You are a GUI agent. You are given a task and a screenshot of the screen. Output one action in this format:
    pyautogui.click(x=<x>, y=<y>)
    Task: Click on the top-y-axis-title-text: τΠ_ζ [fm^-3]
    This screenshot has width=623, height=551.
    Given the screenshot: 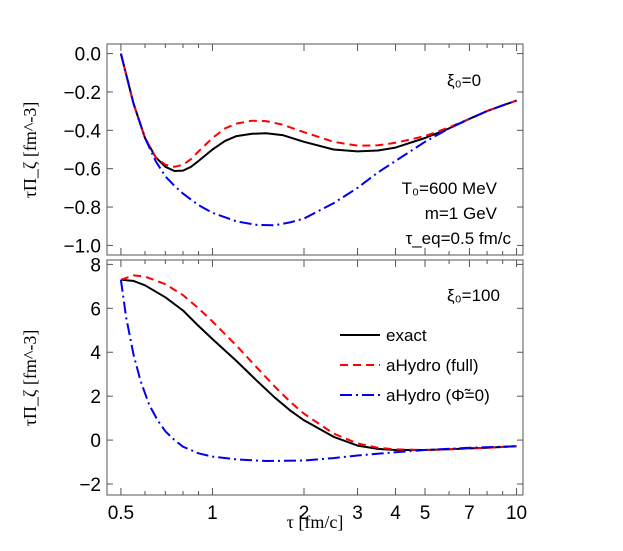 What is the action you would take?
    pyautogui.click(x=30, y=150)
    